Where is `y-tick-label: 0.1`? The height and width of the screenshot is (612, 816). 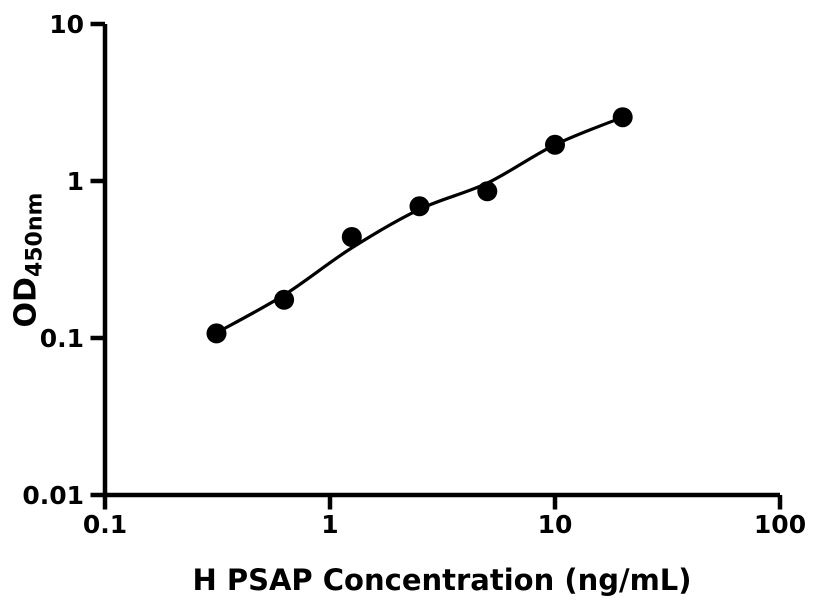 y-tick-label: 0.1 is located at coordinates (62, 338).